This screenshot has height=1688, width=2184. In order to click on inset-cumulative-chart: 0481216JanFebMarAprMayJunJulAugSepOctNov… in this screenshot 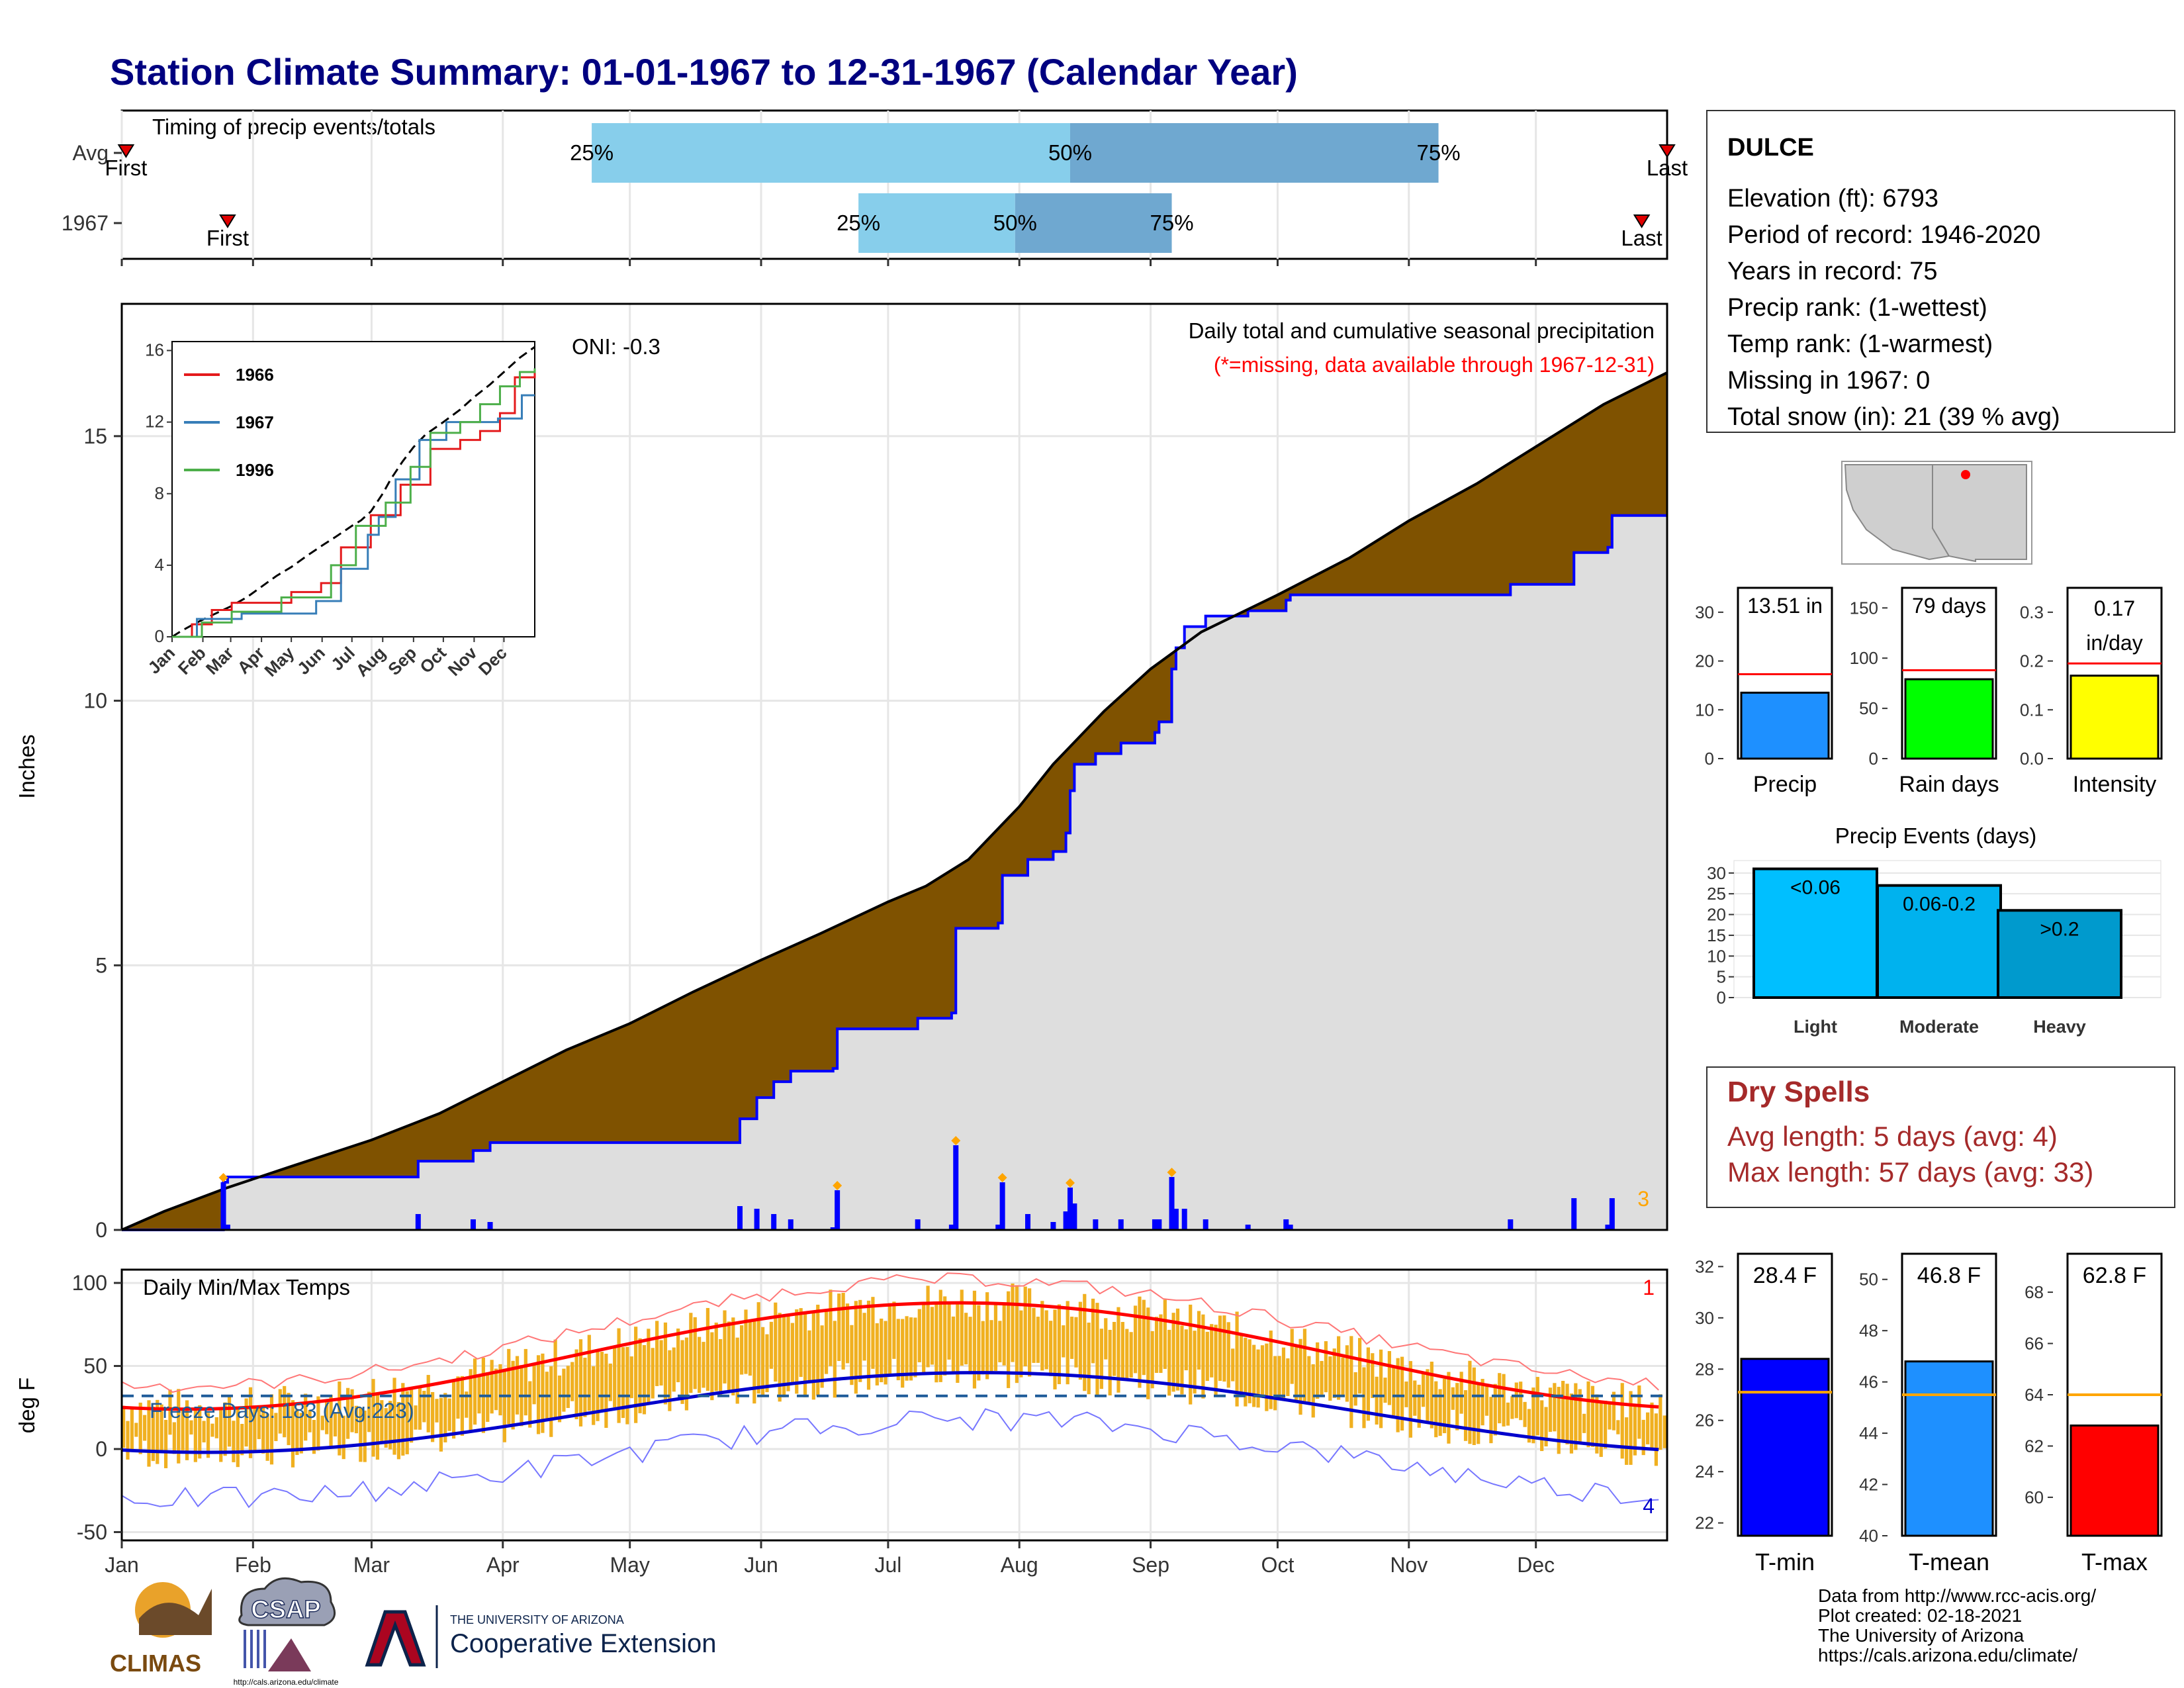, I will do `click(340, 510)`.